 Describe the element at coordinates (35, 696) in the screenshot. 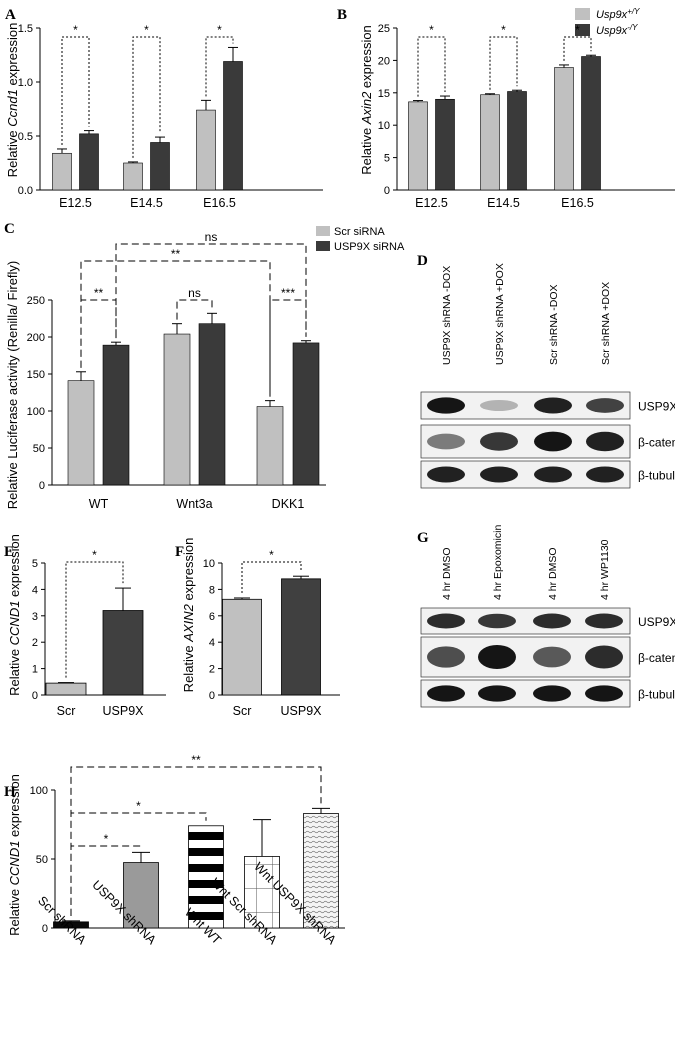

I see `ytick-label-e: 0` at that location.